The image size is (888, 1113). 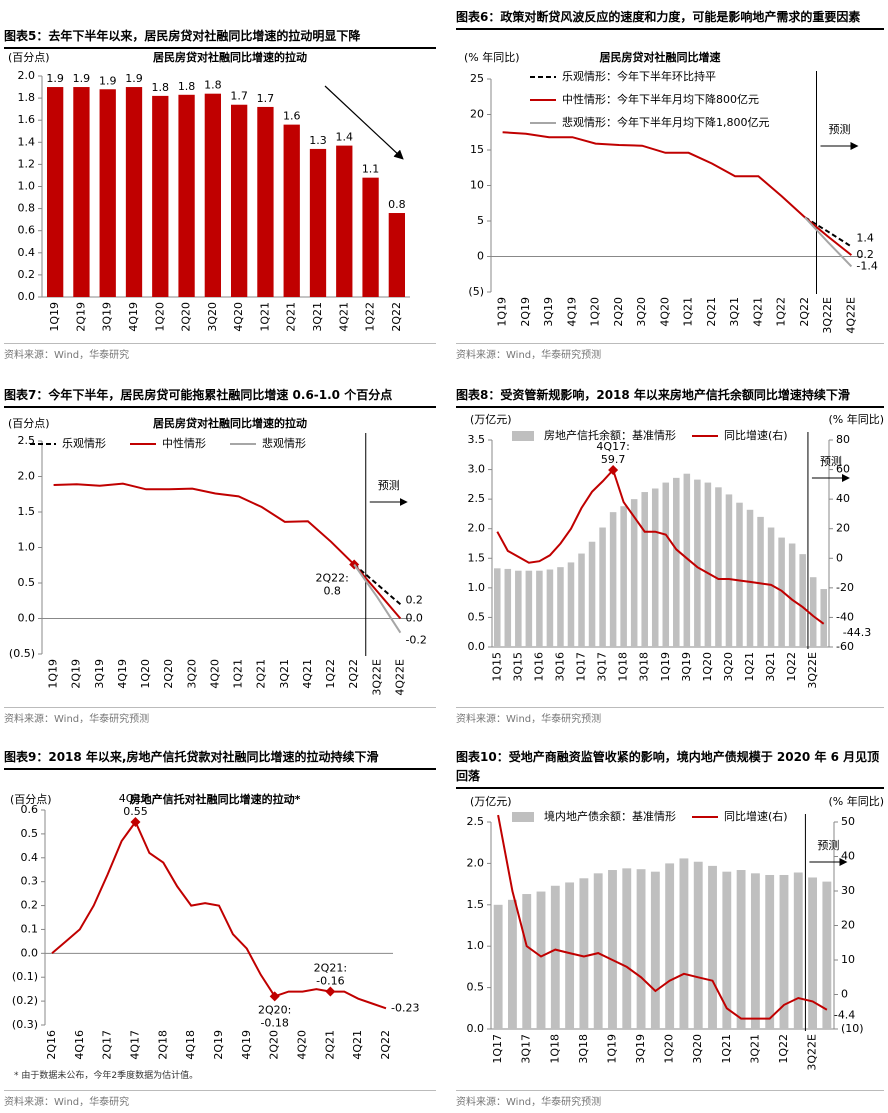 What do you see at coordinates (145, 674) in the screenshot?
I see `x-tick-label: 1Q20` at bounding box center [145, 674].